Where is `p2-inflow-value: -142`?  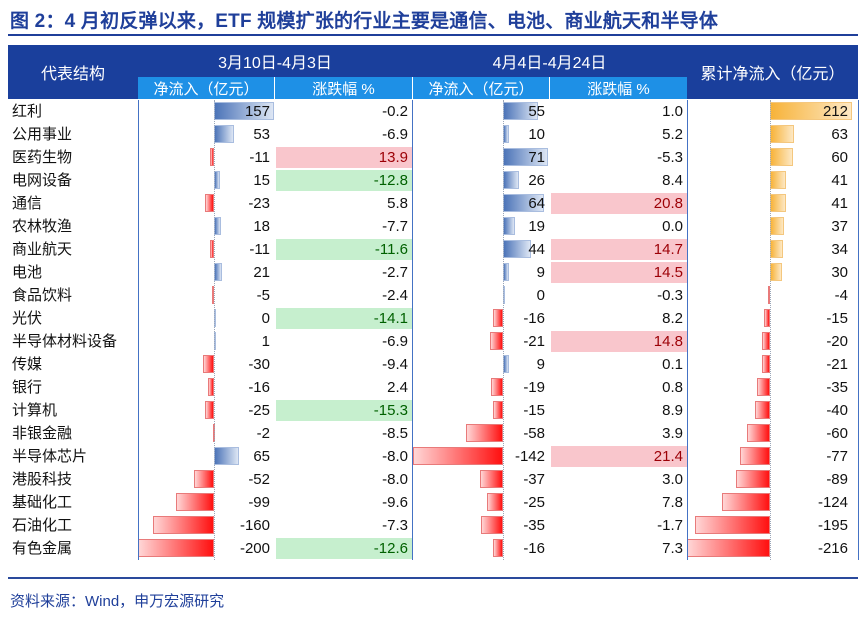 p2-inflow-value: -142 is located at coordinates (529, 456).